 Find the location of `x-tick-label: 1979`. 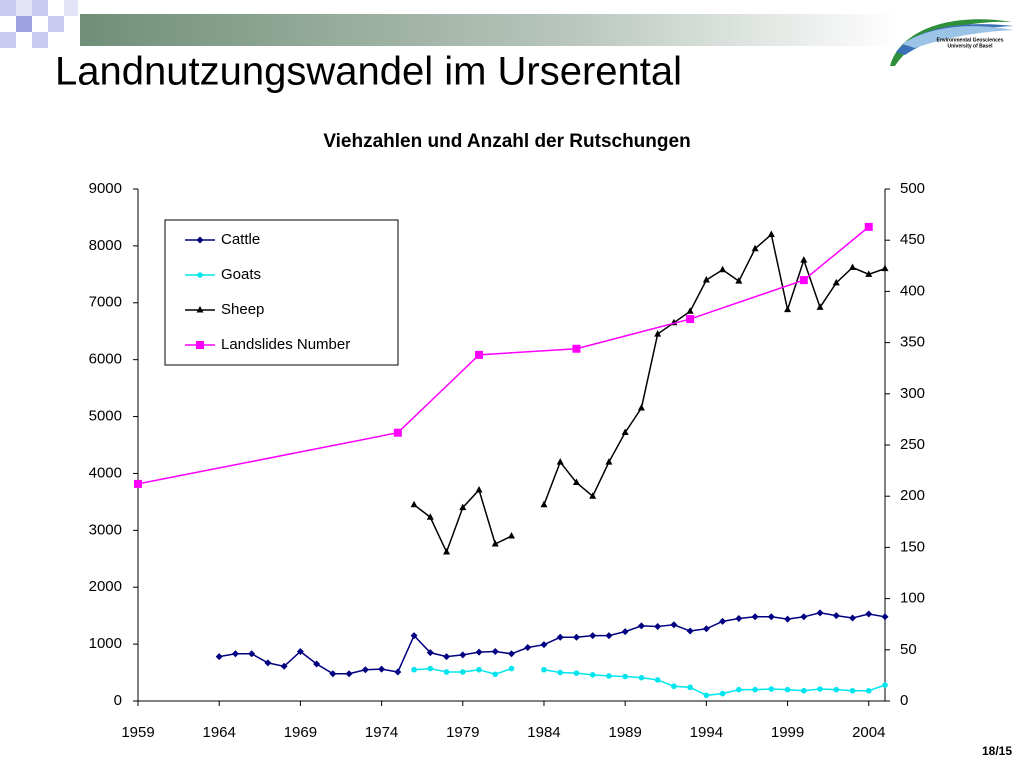

x-tick-label: 1979 is located at coordinates (462, 732).